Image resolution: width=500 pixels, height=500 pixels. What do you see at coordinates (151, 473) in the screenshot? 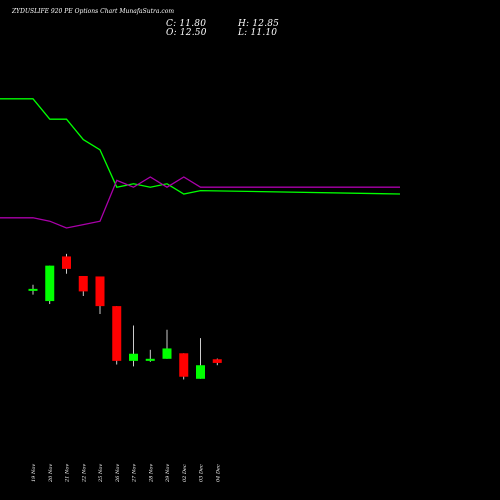
I see `x-tick-label: 28 Nov` at bounding box center [151, 473].